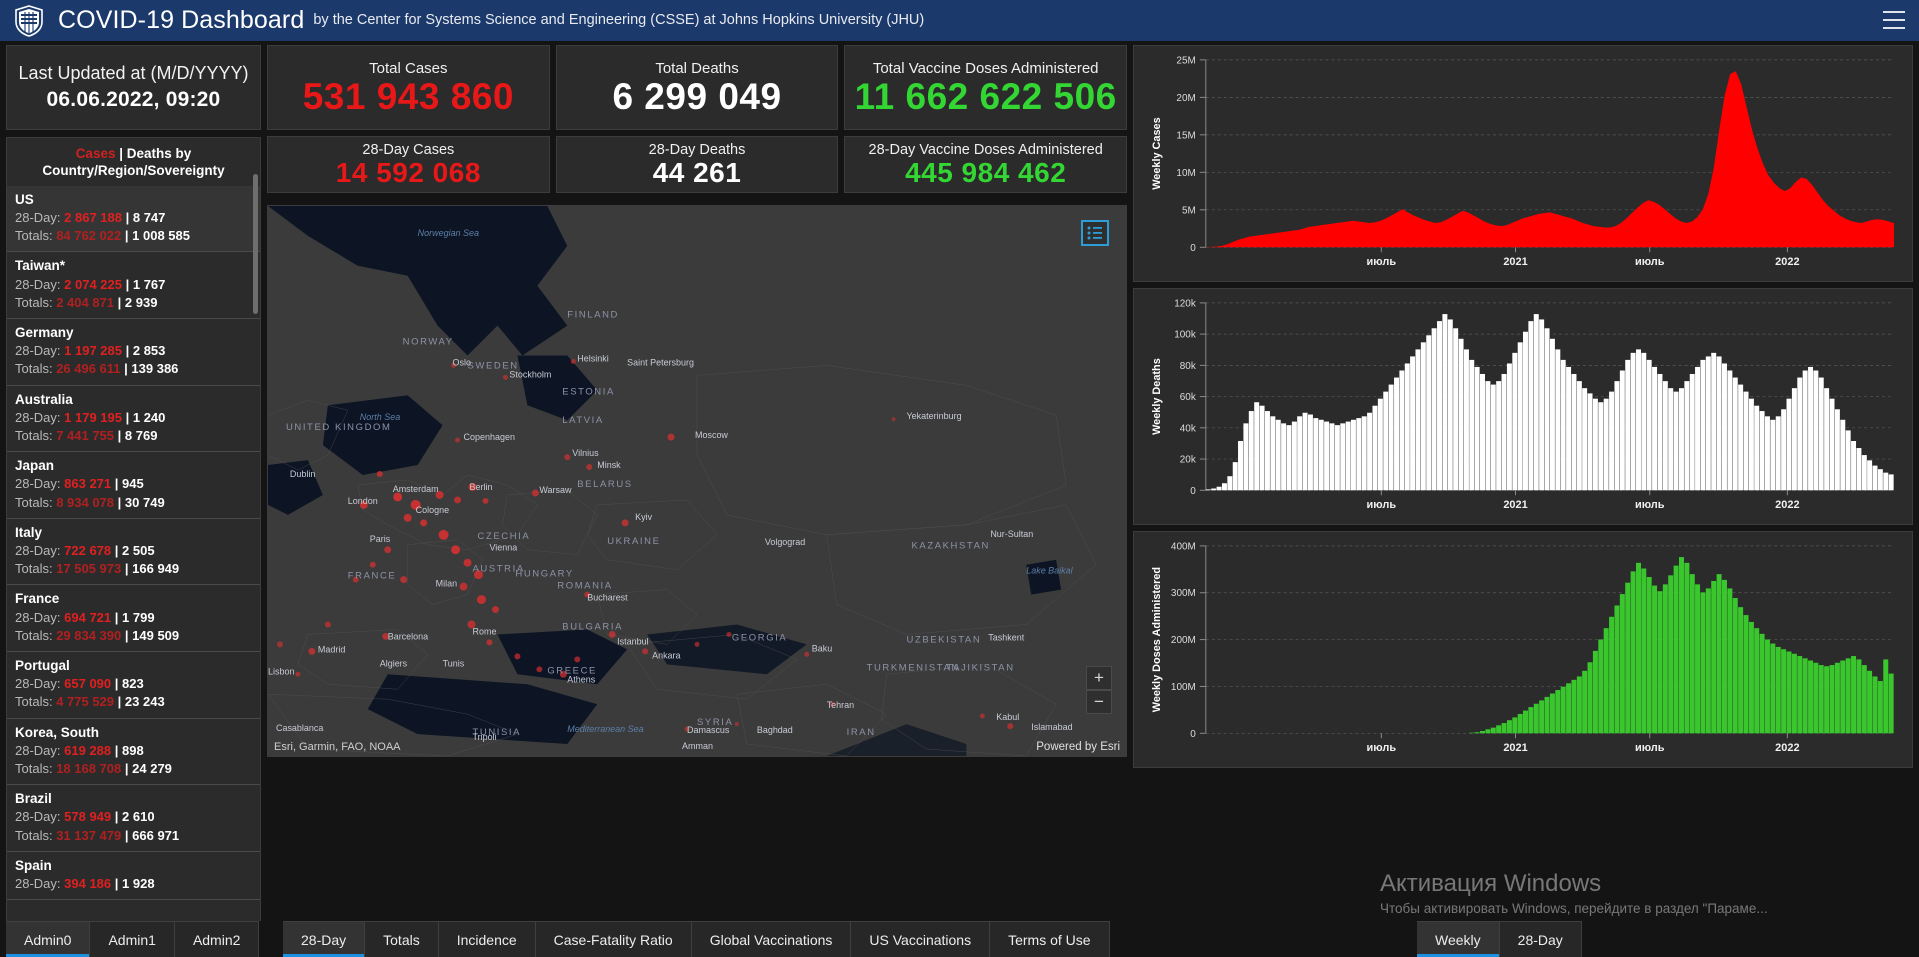 Image resolution: width=1919 pixels, height=957 pixels. Describe the element at coordinates (331, 649) in the screenshot. I see `map-label: Madrid` at that location.